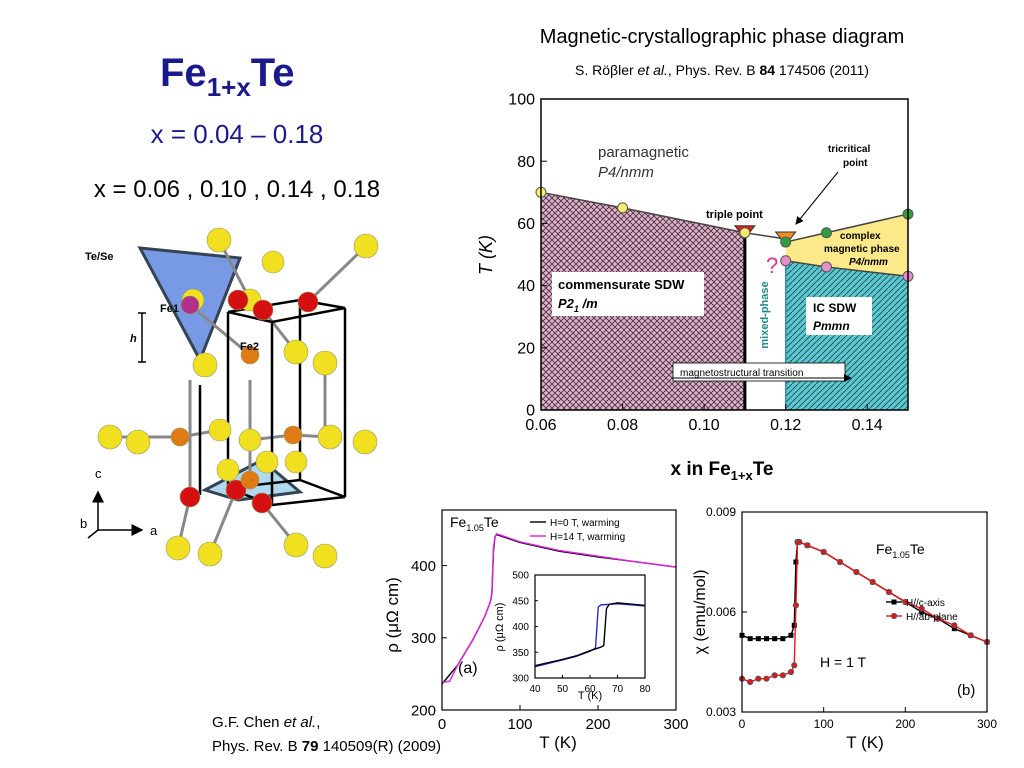 The width and height of the screenshot is (1024, 768). I want to click on annotation: point, so click(855, 163).